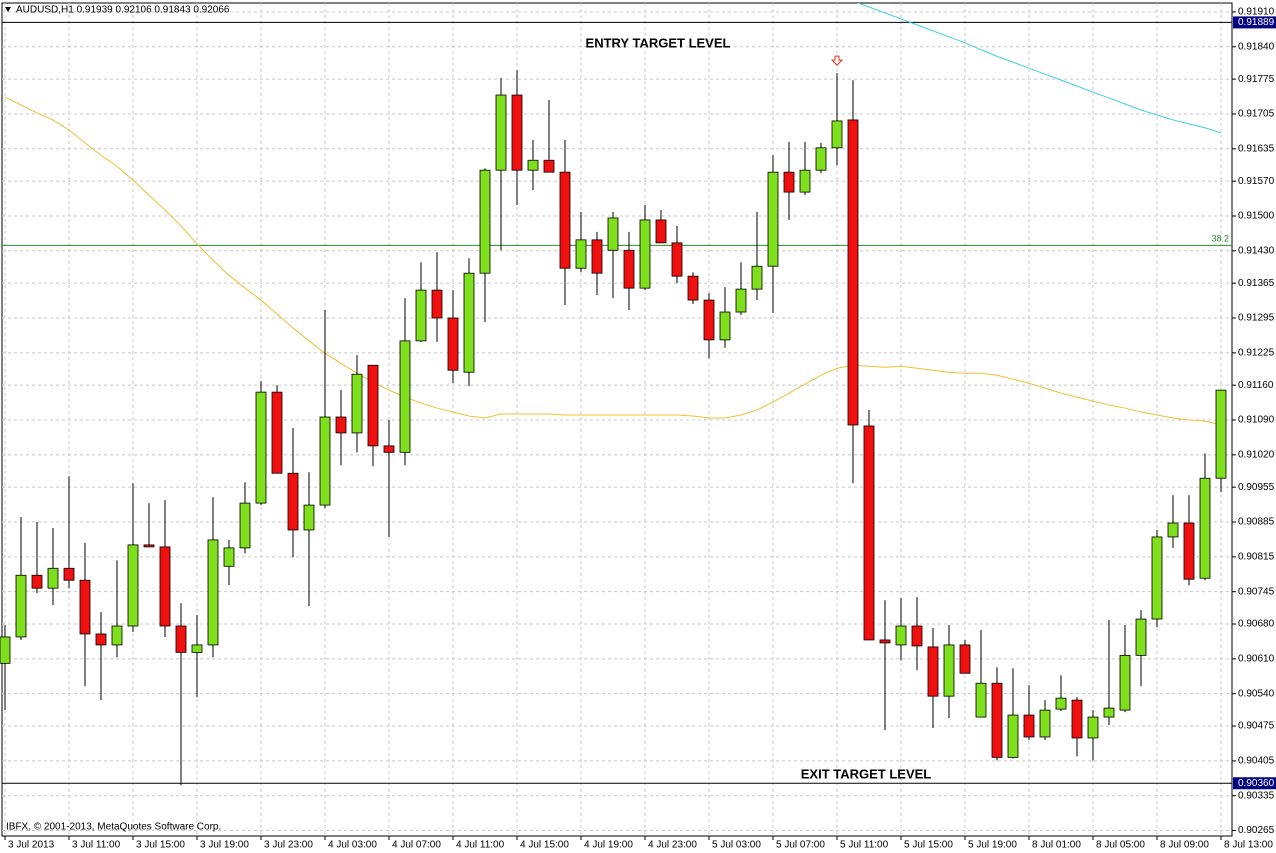 This screenshot has width=1276, height=853. I want to click on x-tick-label: 5 Jul 07:00, so click(800, 845).